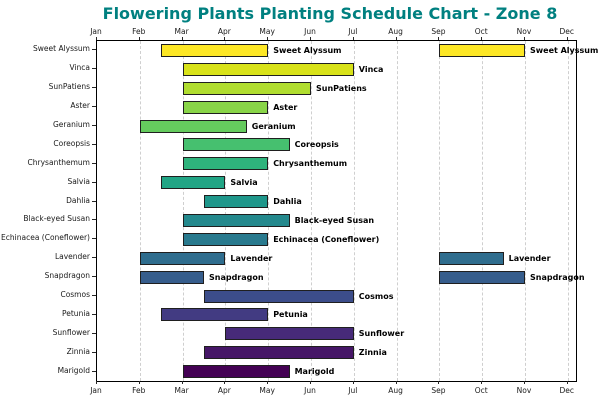 Image resolution: width=600 pixels, height=400 pixels. Describe the element at coordinates (524, 390) in the screenshot. I see `month-label-bottom: Nov` at that location.